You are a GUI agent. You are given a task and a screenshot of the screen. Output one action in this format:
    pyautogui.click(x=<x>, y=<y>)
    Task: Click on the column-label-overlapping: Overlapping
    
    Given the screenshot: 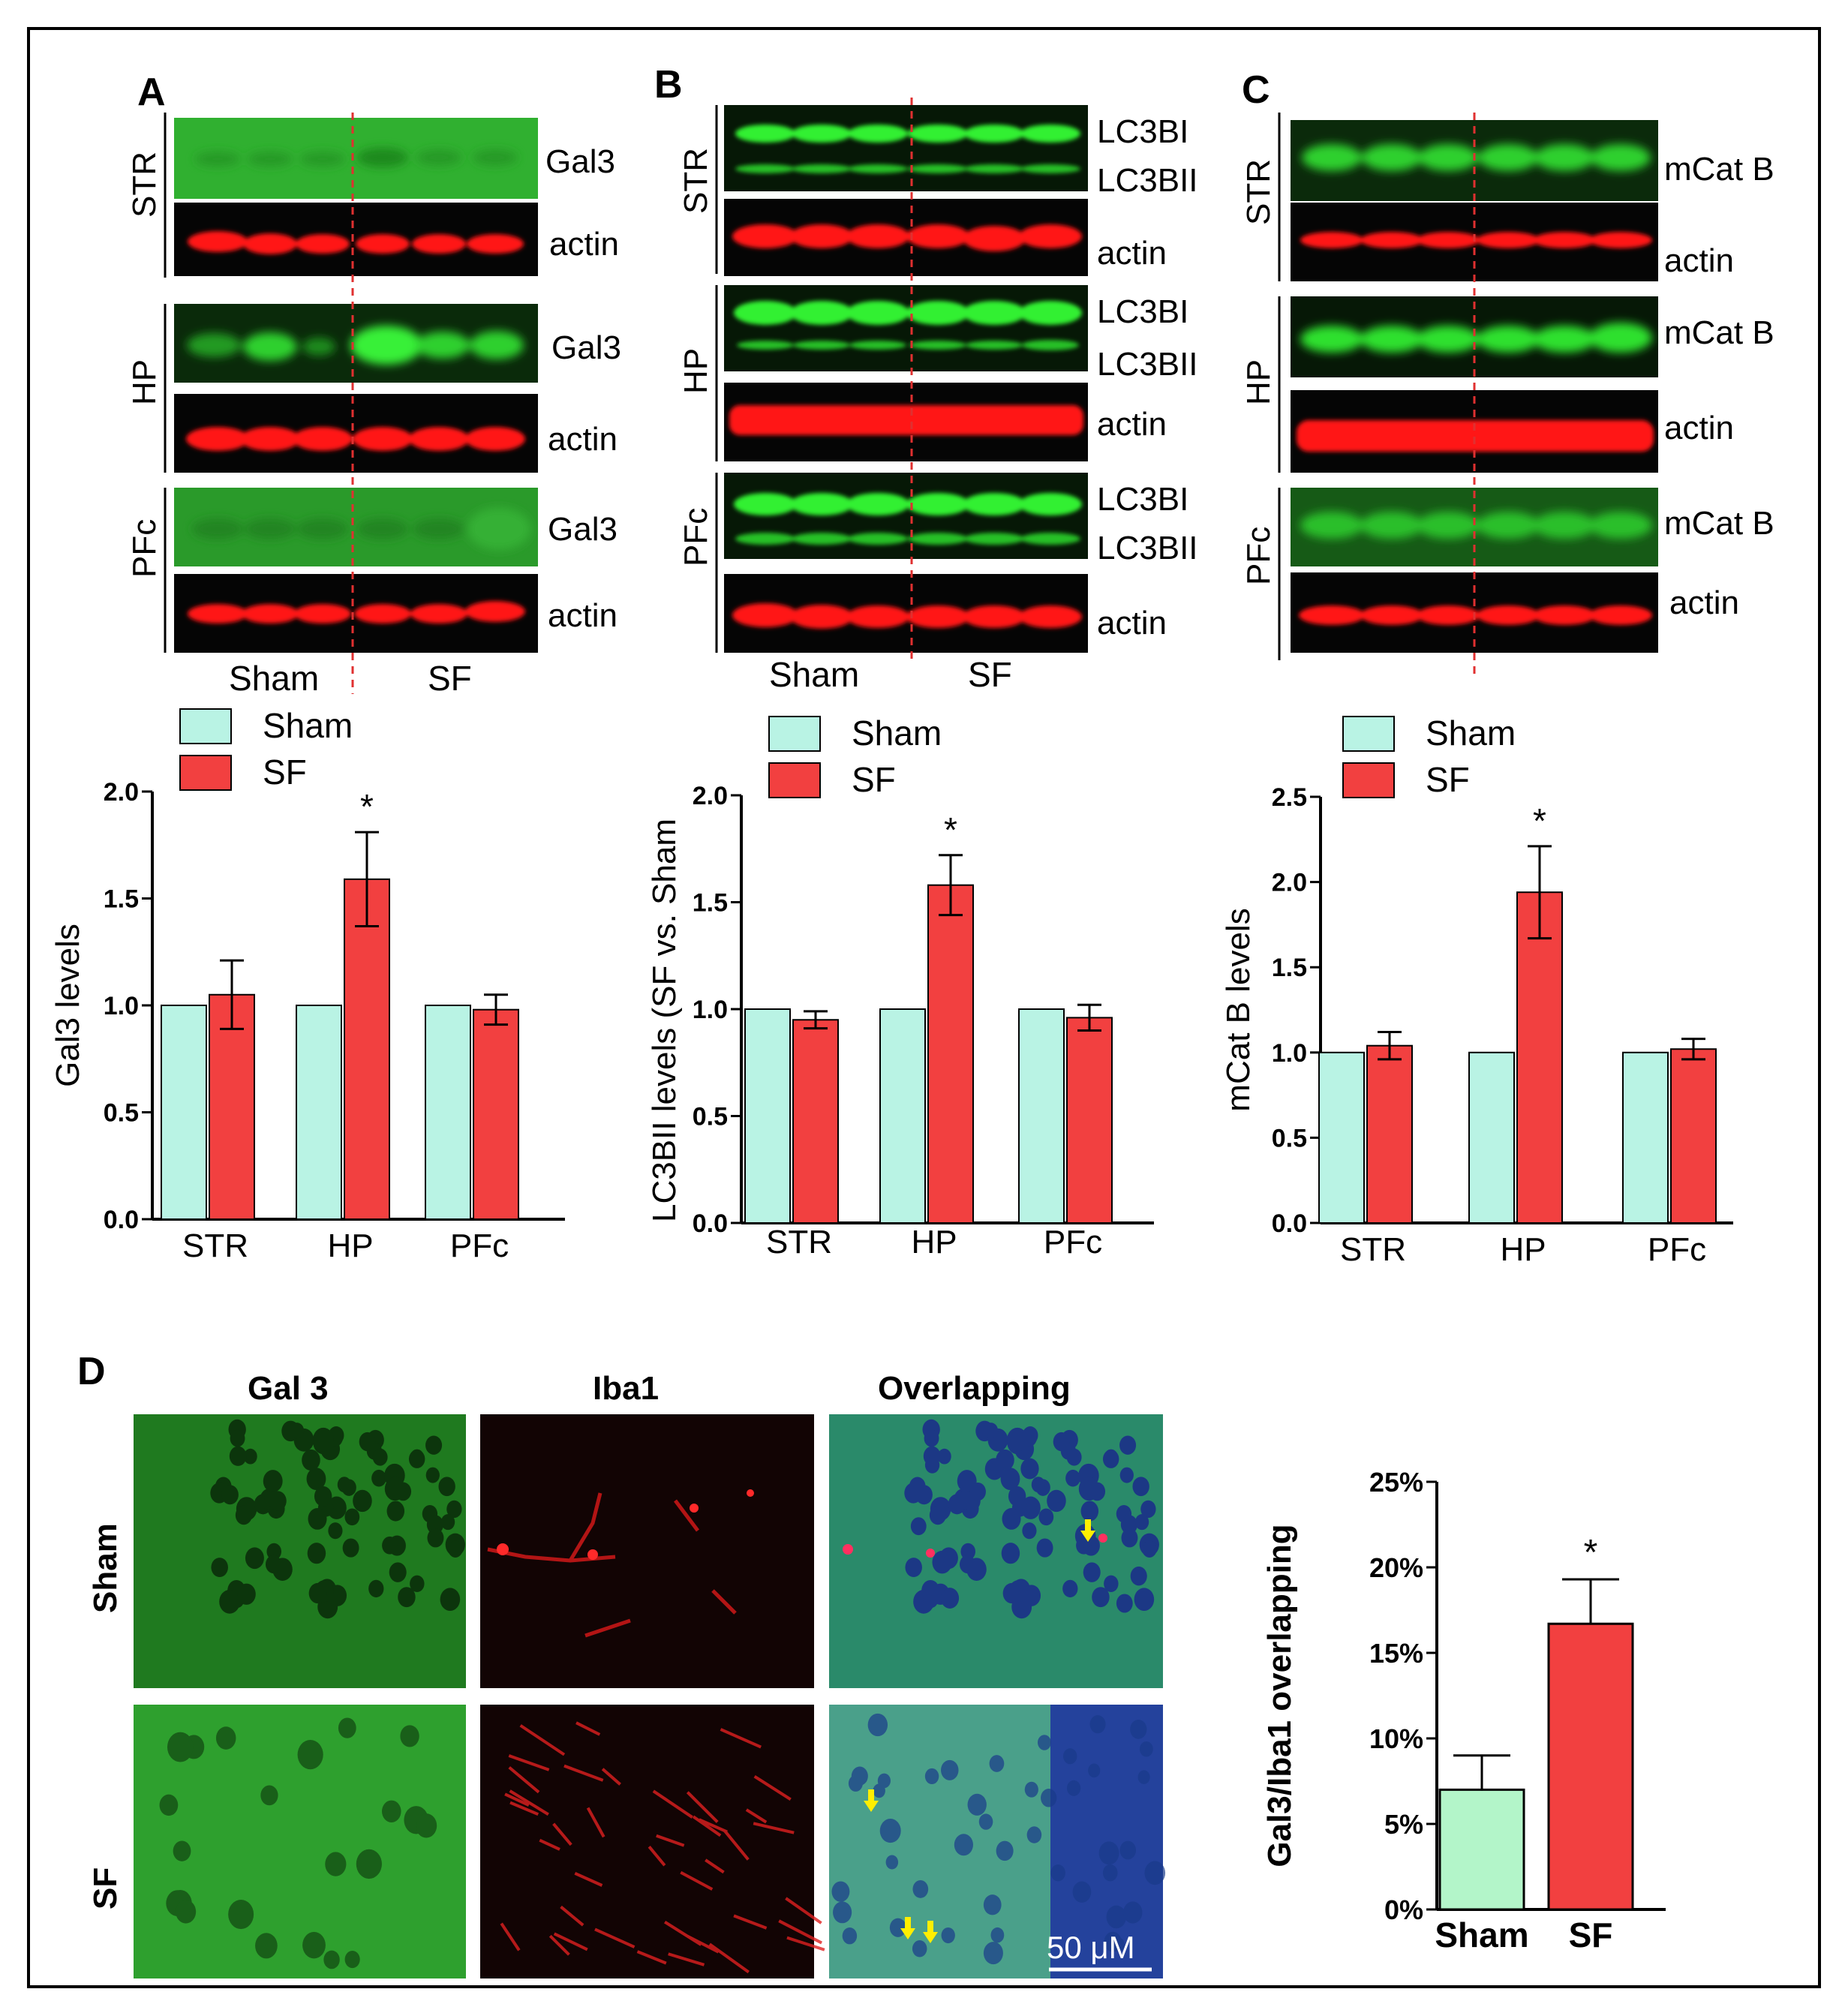 What is the action you would take?
    pyautogui.click(x=975, y=1388)
    